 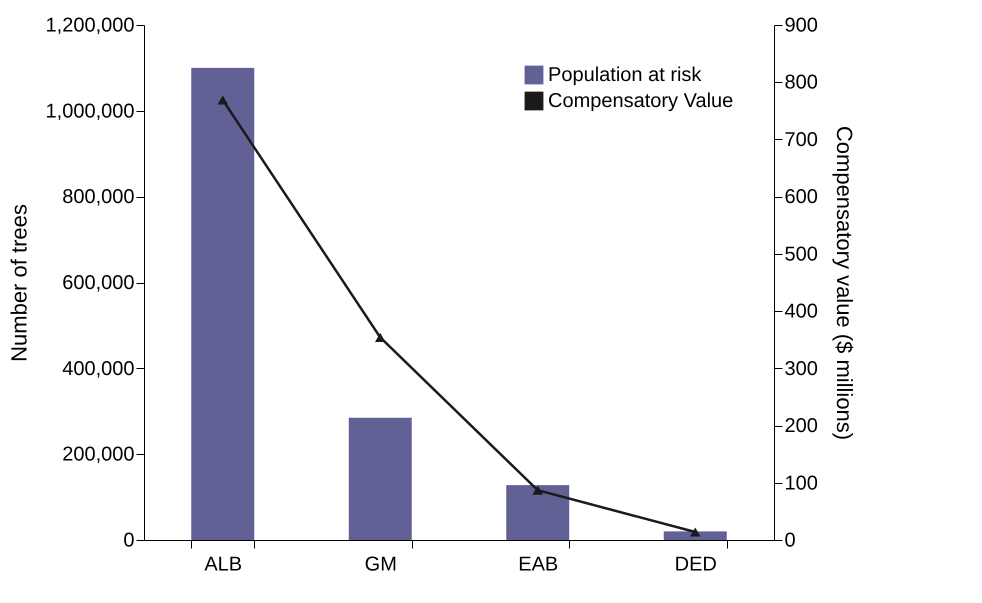 What do you see at coordinates (380, 565) in the screenshot?
I see `x-tick-label: GM` at bounding box center [380, 565].